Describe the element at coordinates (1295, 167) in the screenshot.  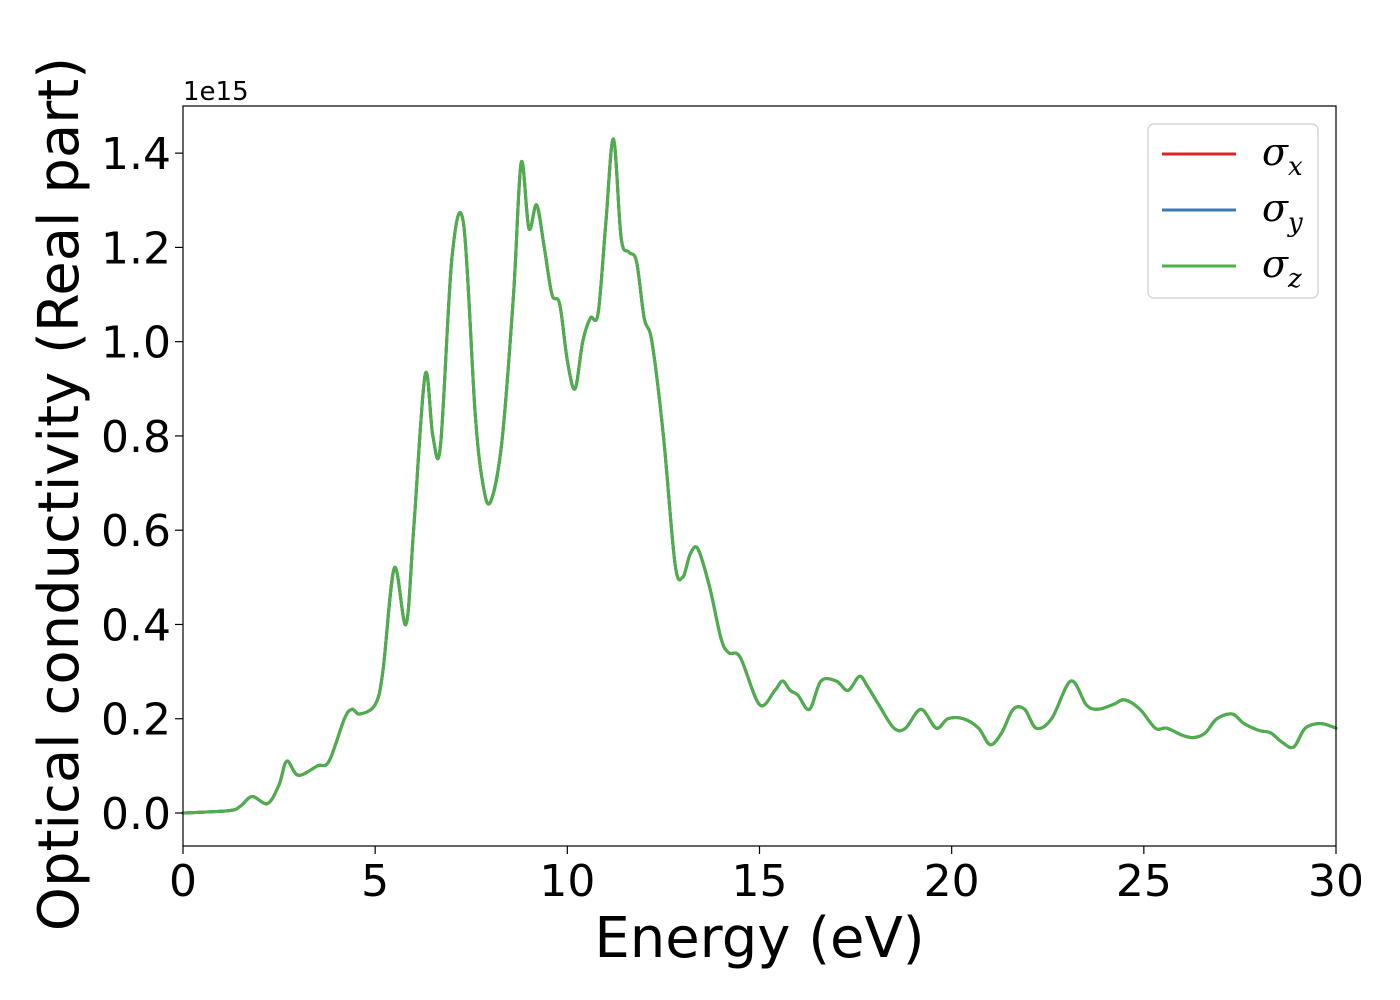
I see `legend-subscript: x` at that location.